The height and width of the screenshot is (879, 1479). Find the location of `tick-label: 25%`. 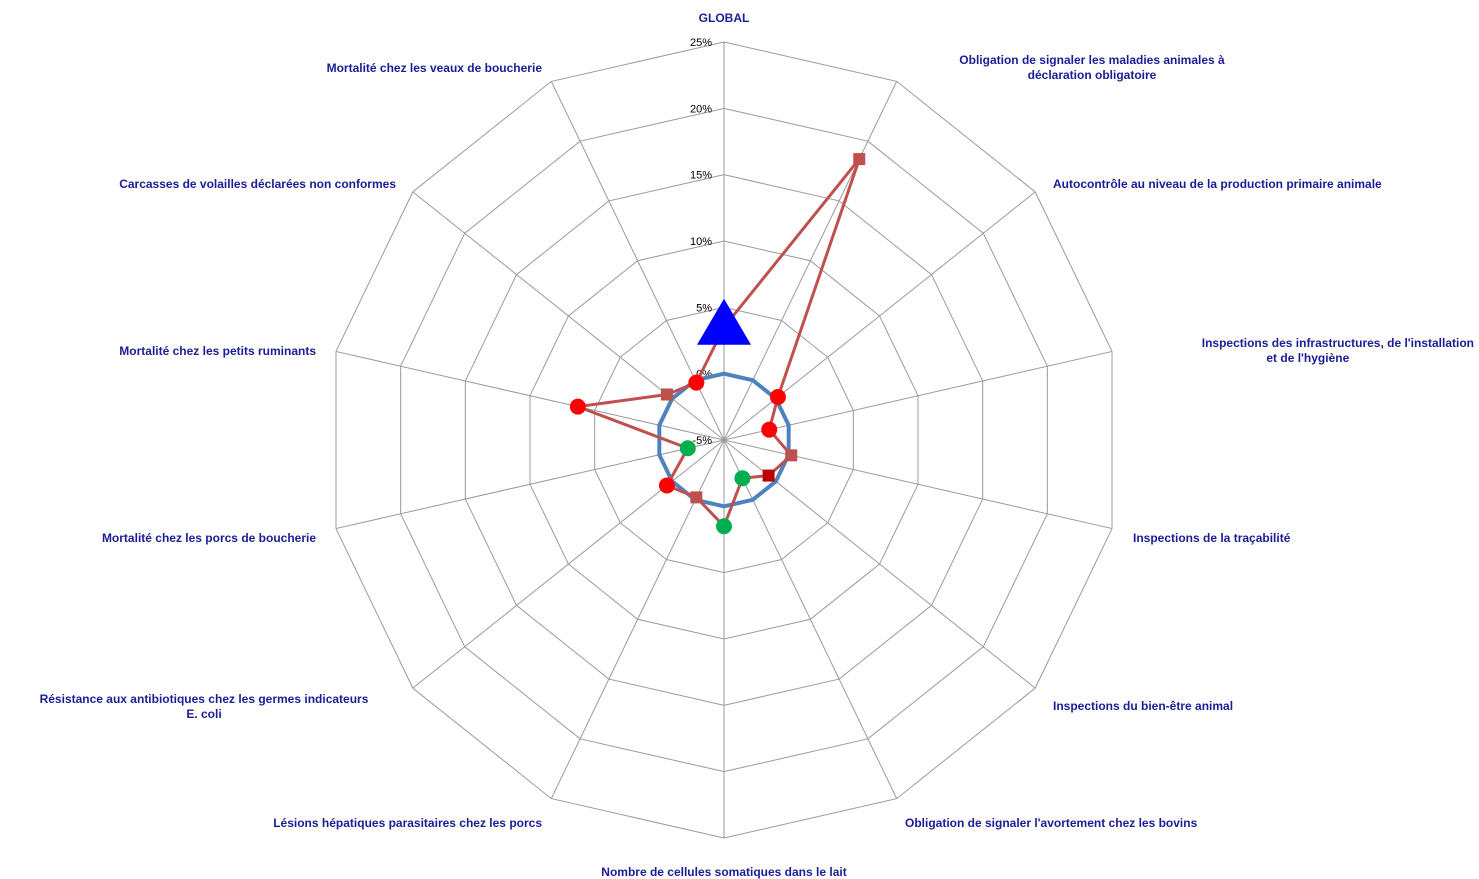

tick-label: 25% is located at coordinates (701, 43).